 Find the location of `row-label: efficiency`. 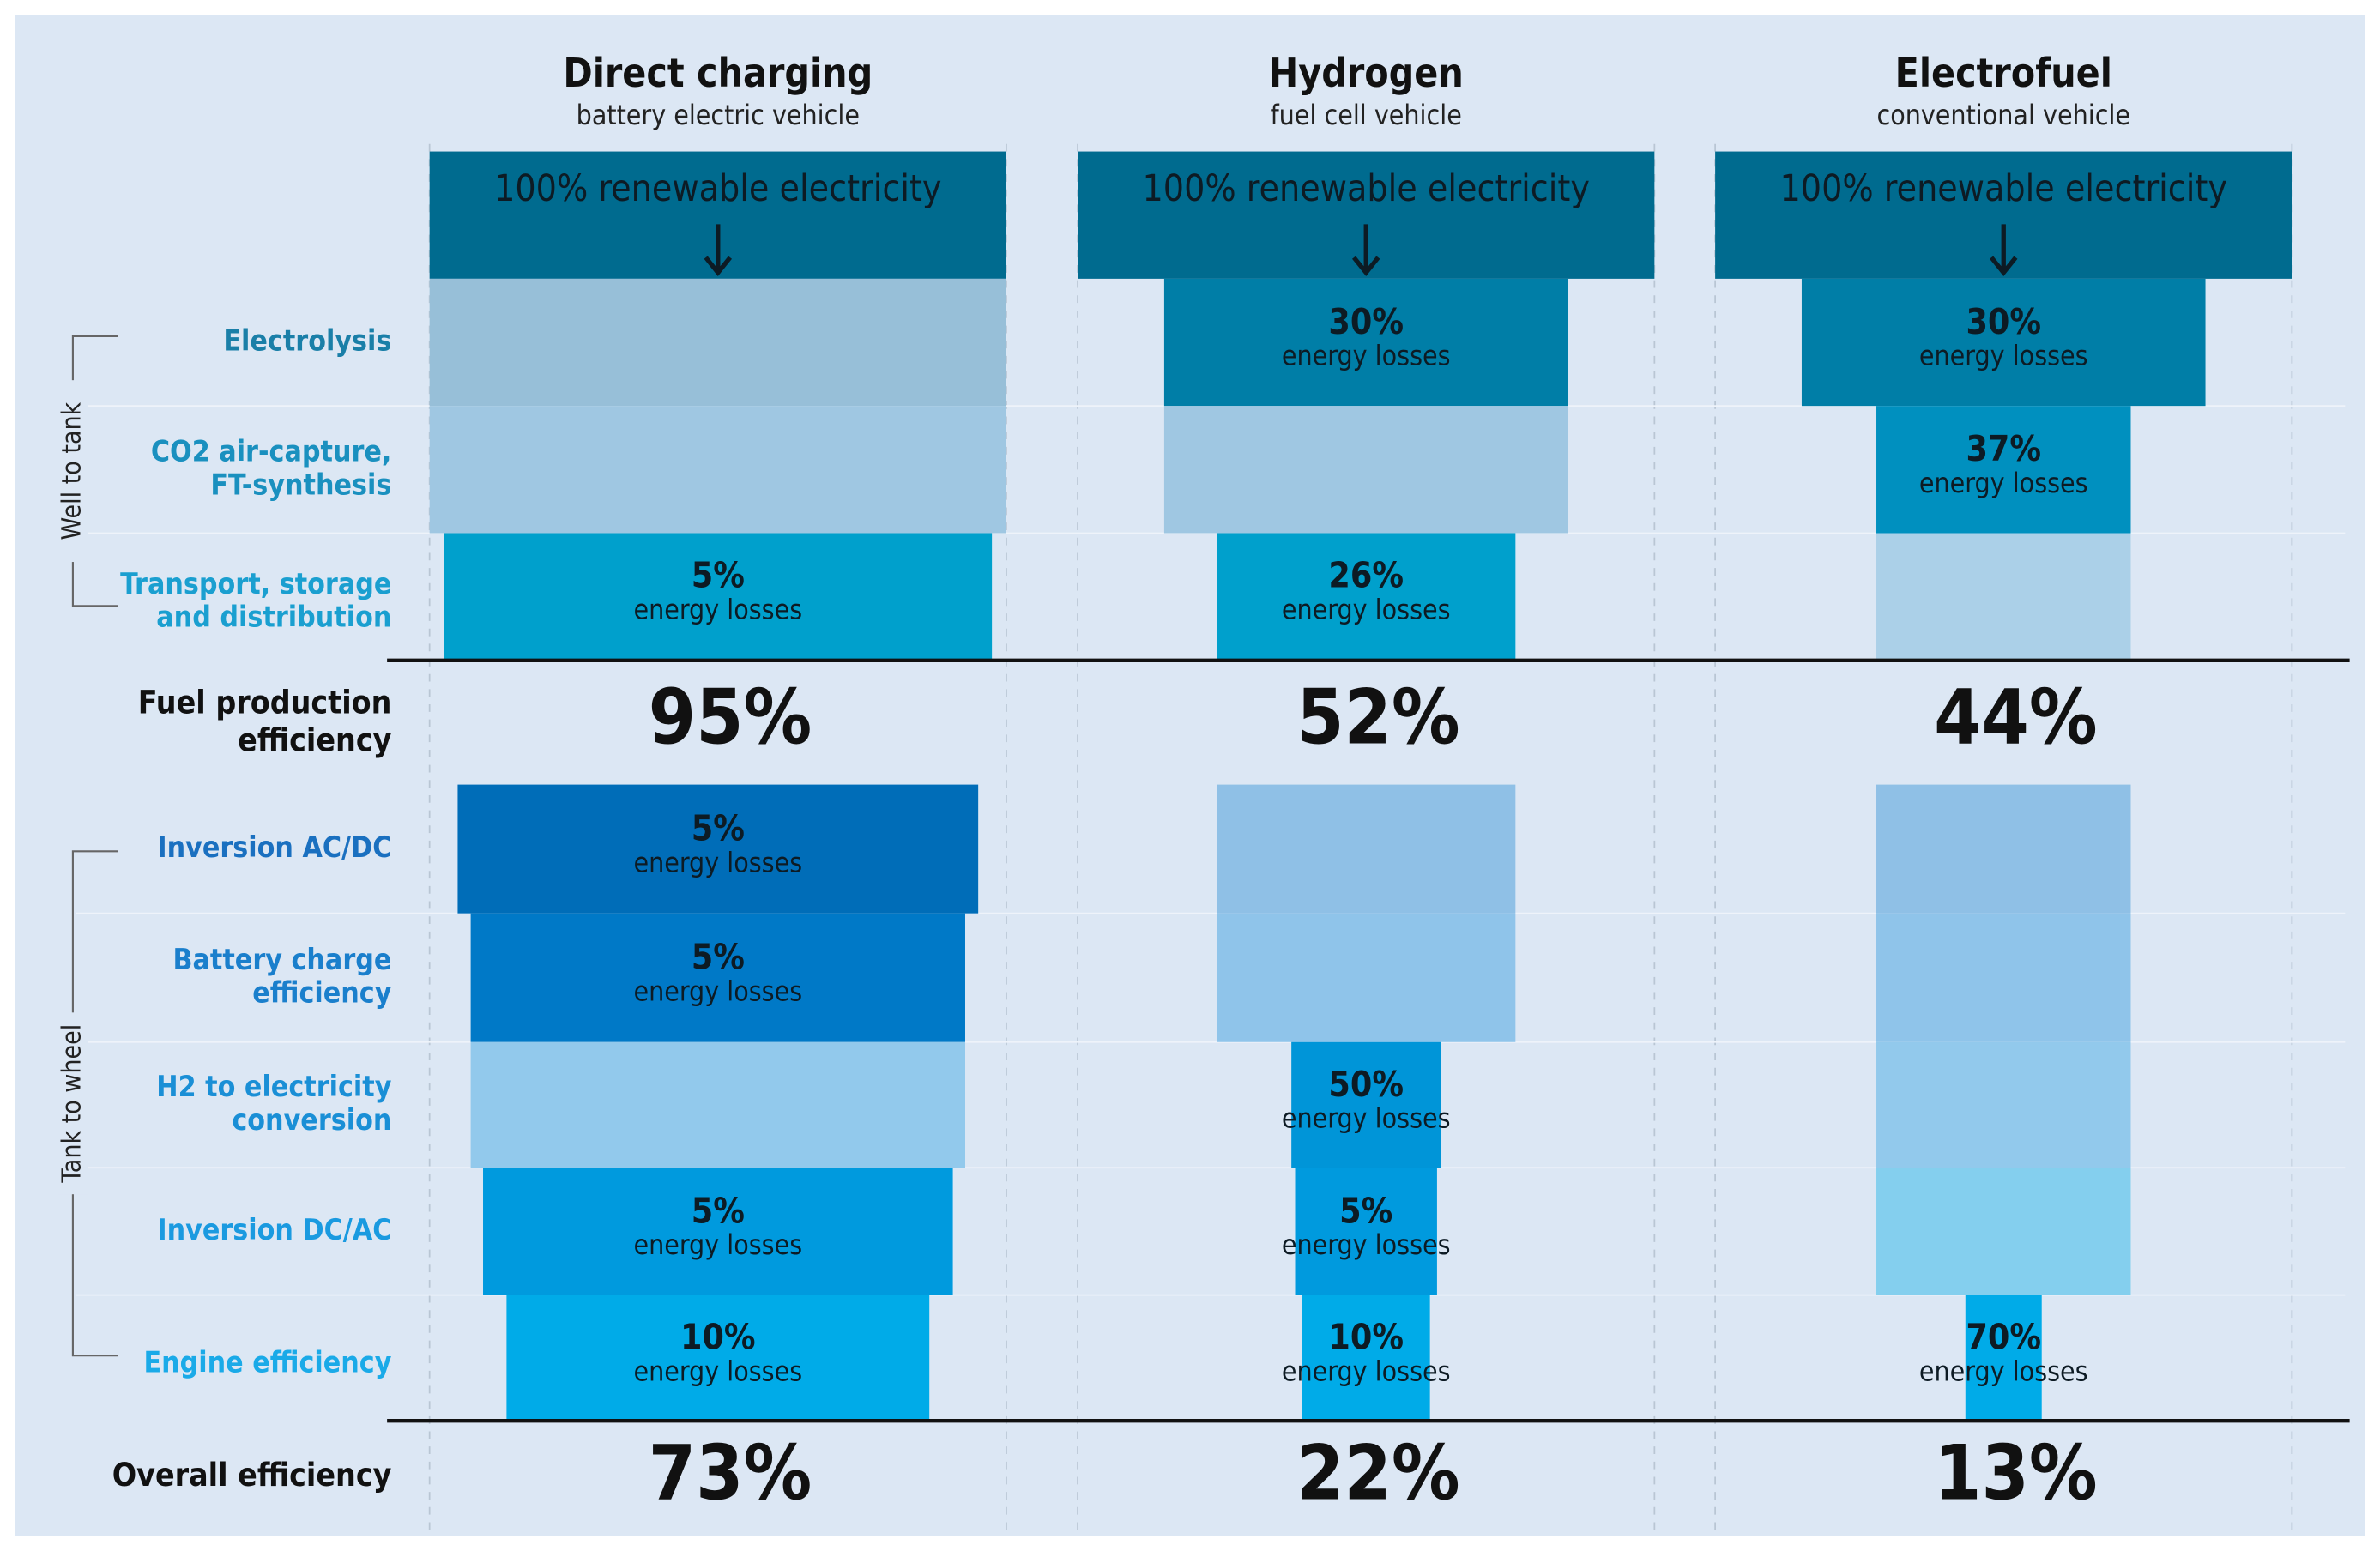

row-label: efficiency is located at coordinates (314, 741).